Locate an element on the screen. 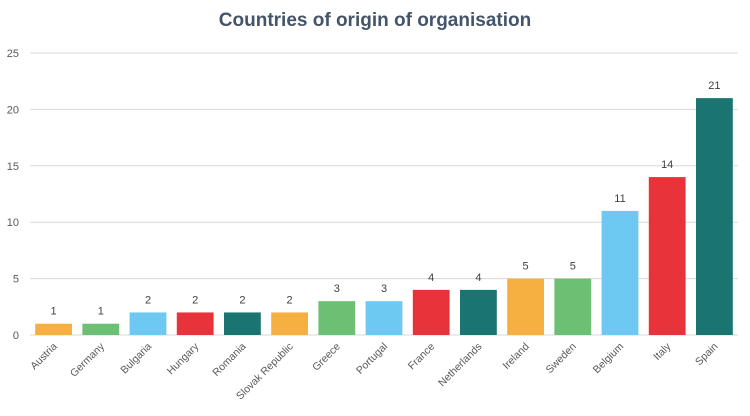 The height and width of the screenshot is (416, 750). data-label: 14 is located at coordinates (667, 165).